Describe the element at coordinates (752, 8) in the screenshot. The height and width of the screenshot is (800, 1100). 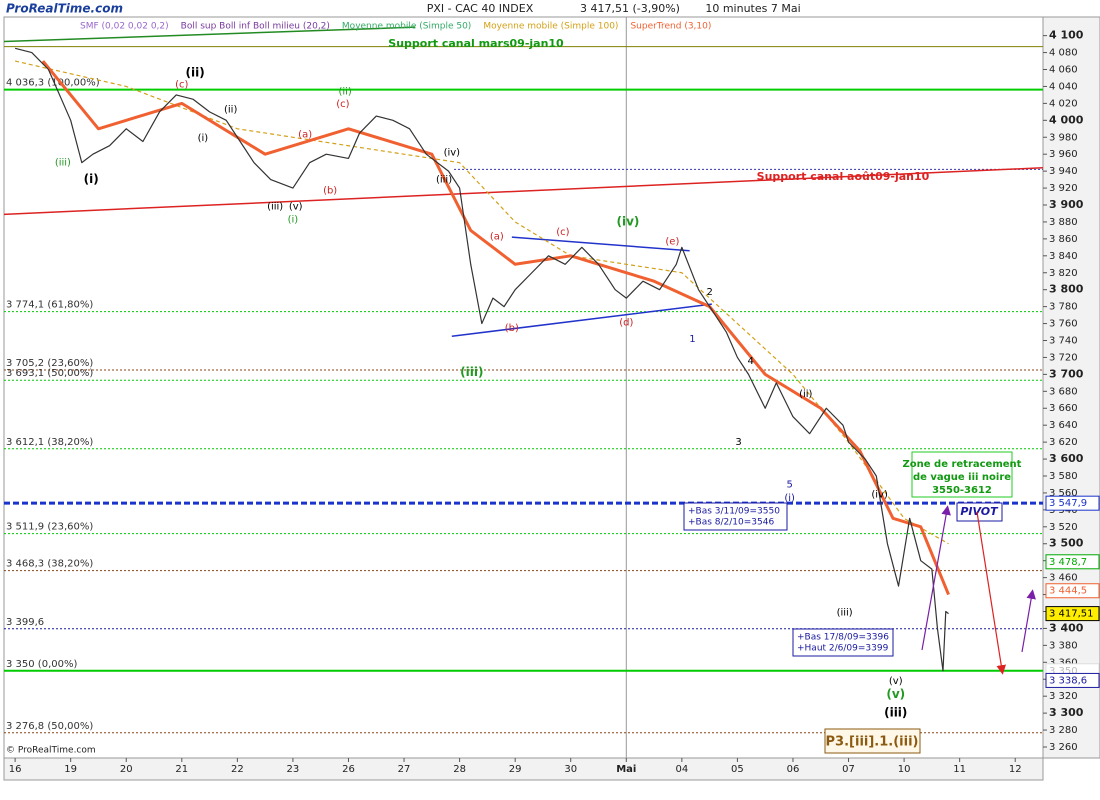
I see `chart-period: 10 minutes 7 Mai` at that location.